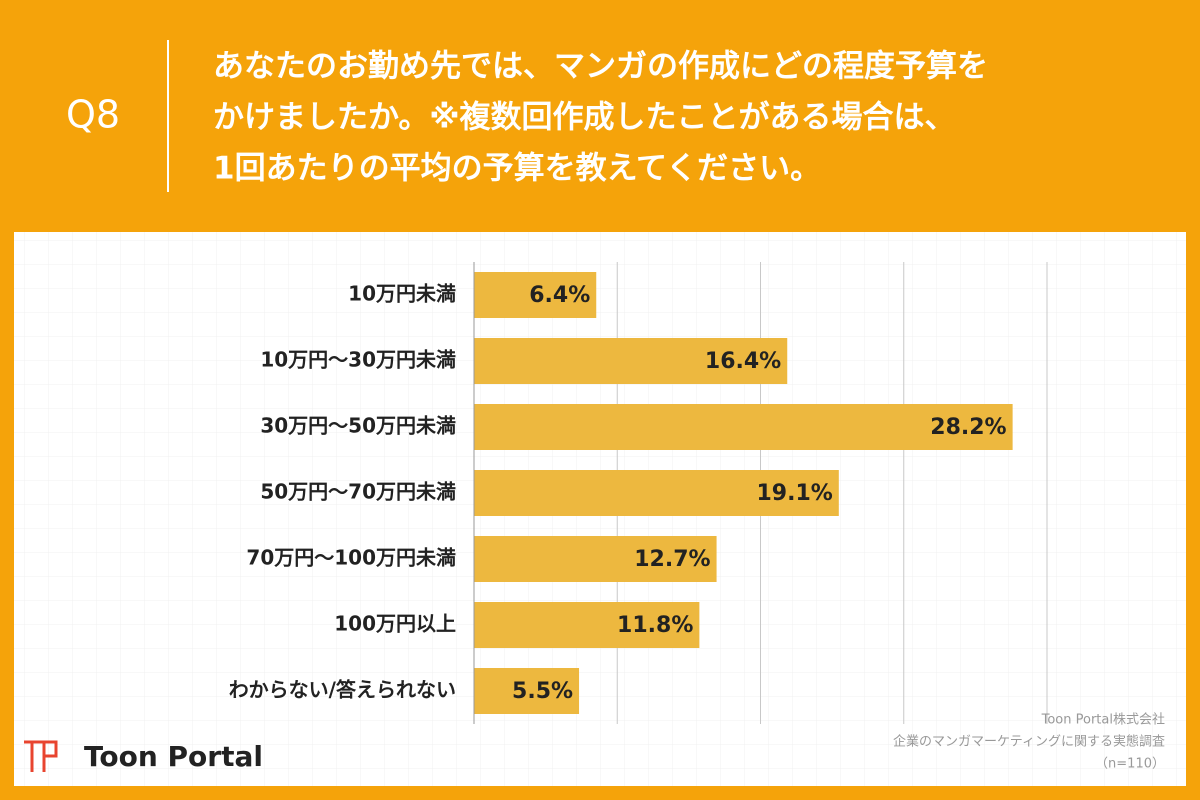  What do you see at coordinates (173, 756) in the screenshot?
I see `logo-text: Toon Portal` at bounding box center [173, 756].